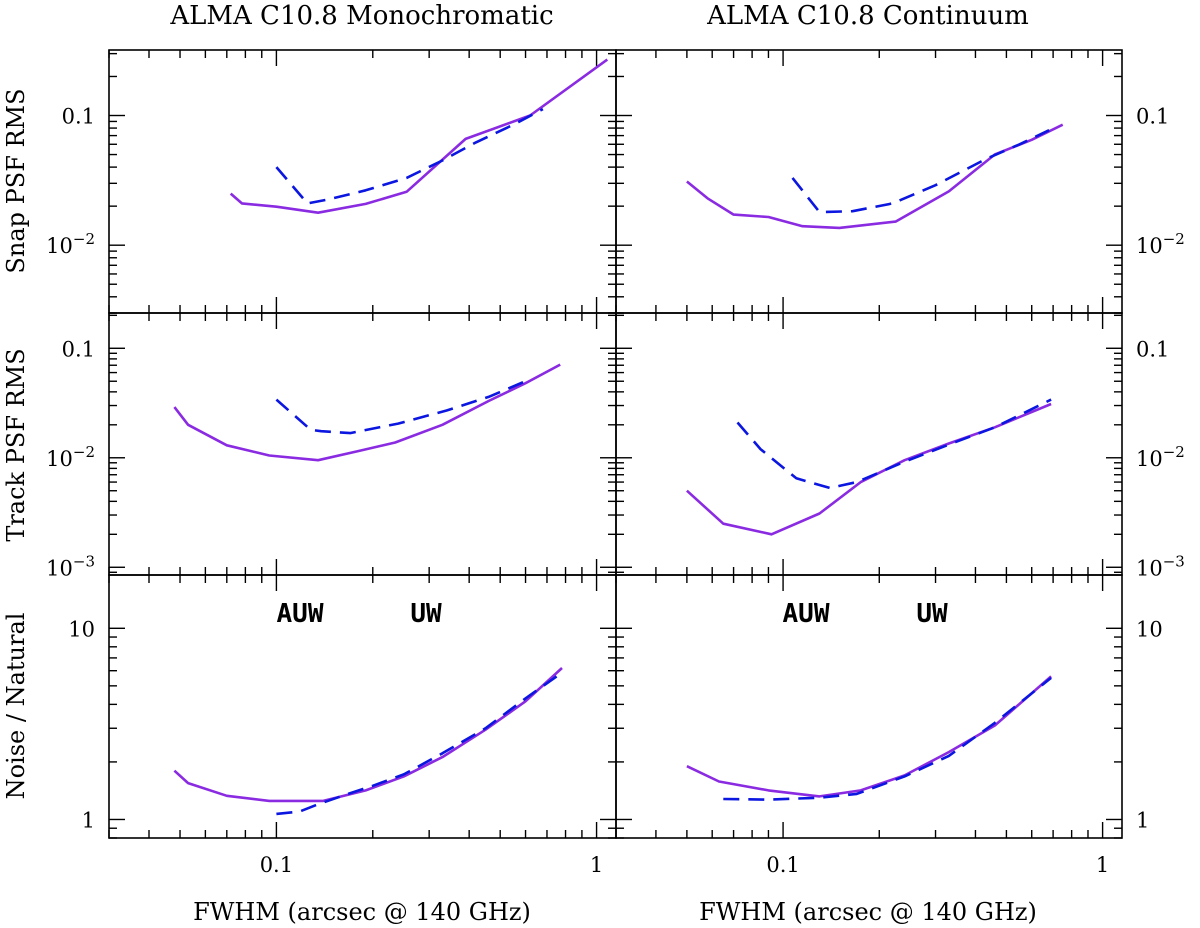 This screenshot has width=1200, height=928. I want to click on panel-frame-r1-c1, so click(869, 444).